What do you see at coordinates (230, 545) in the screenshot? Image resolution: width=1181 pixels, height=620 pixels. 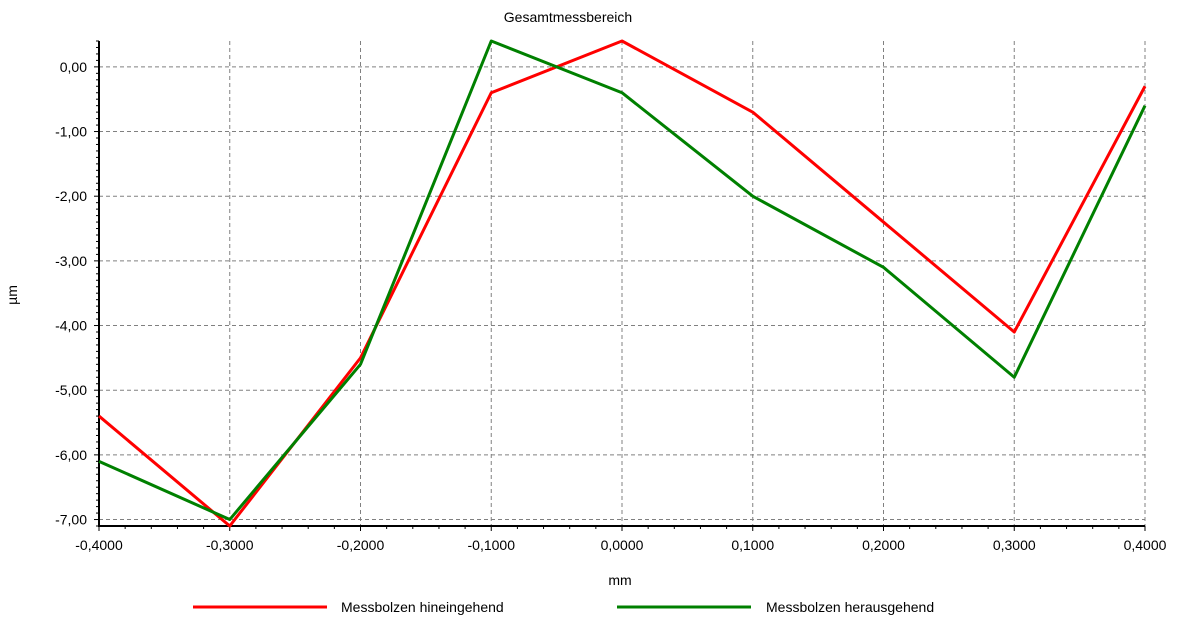 I see `x-tick-label: -0,3000` at bounding box center [230, 545].